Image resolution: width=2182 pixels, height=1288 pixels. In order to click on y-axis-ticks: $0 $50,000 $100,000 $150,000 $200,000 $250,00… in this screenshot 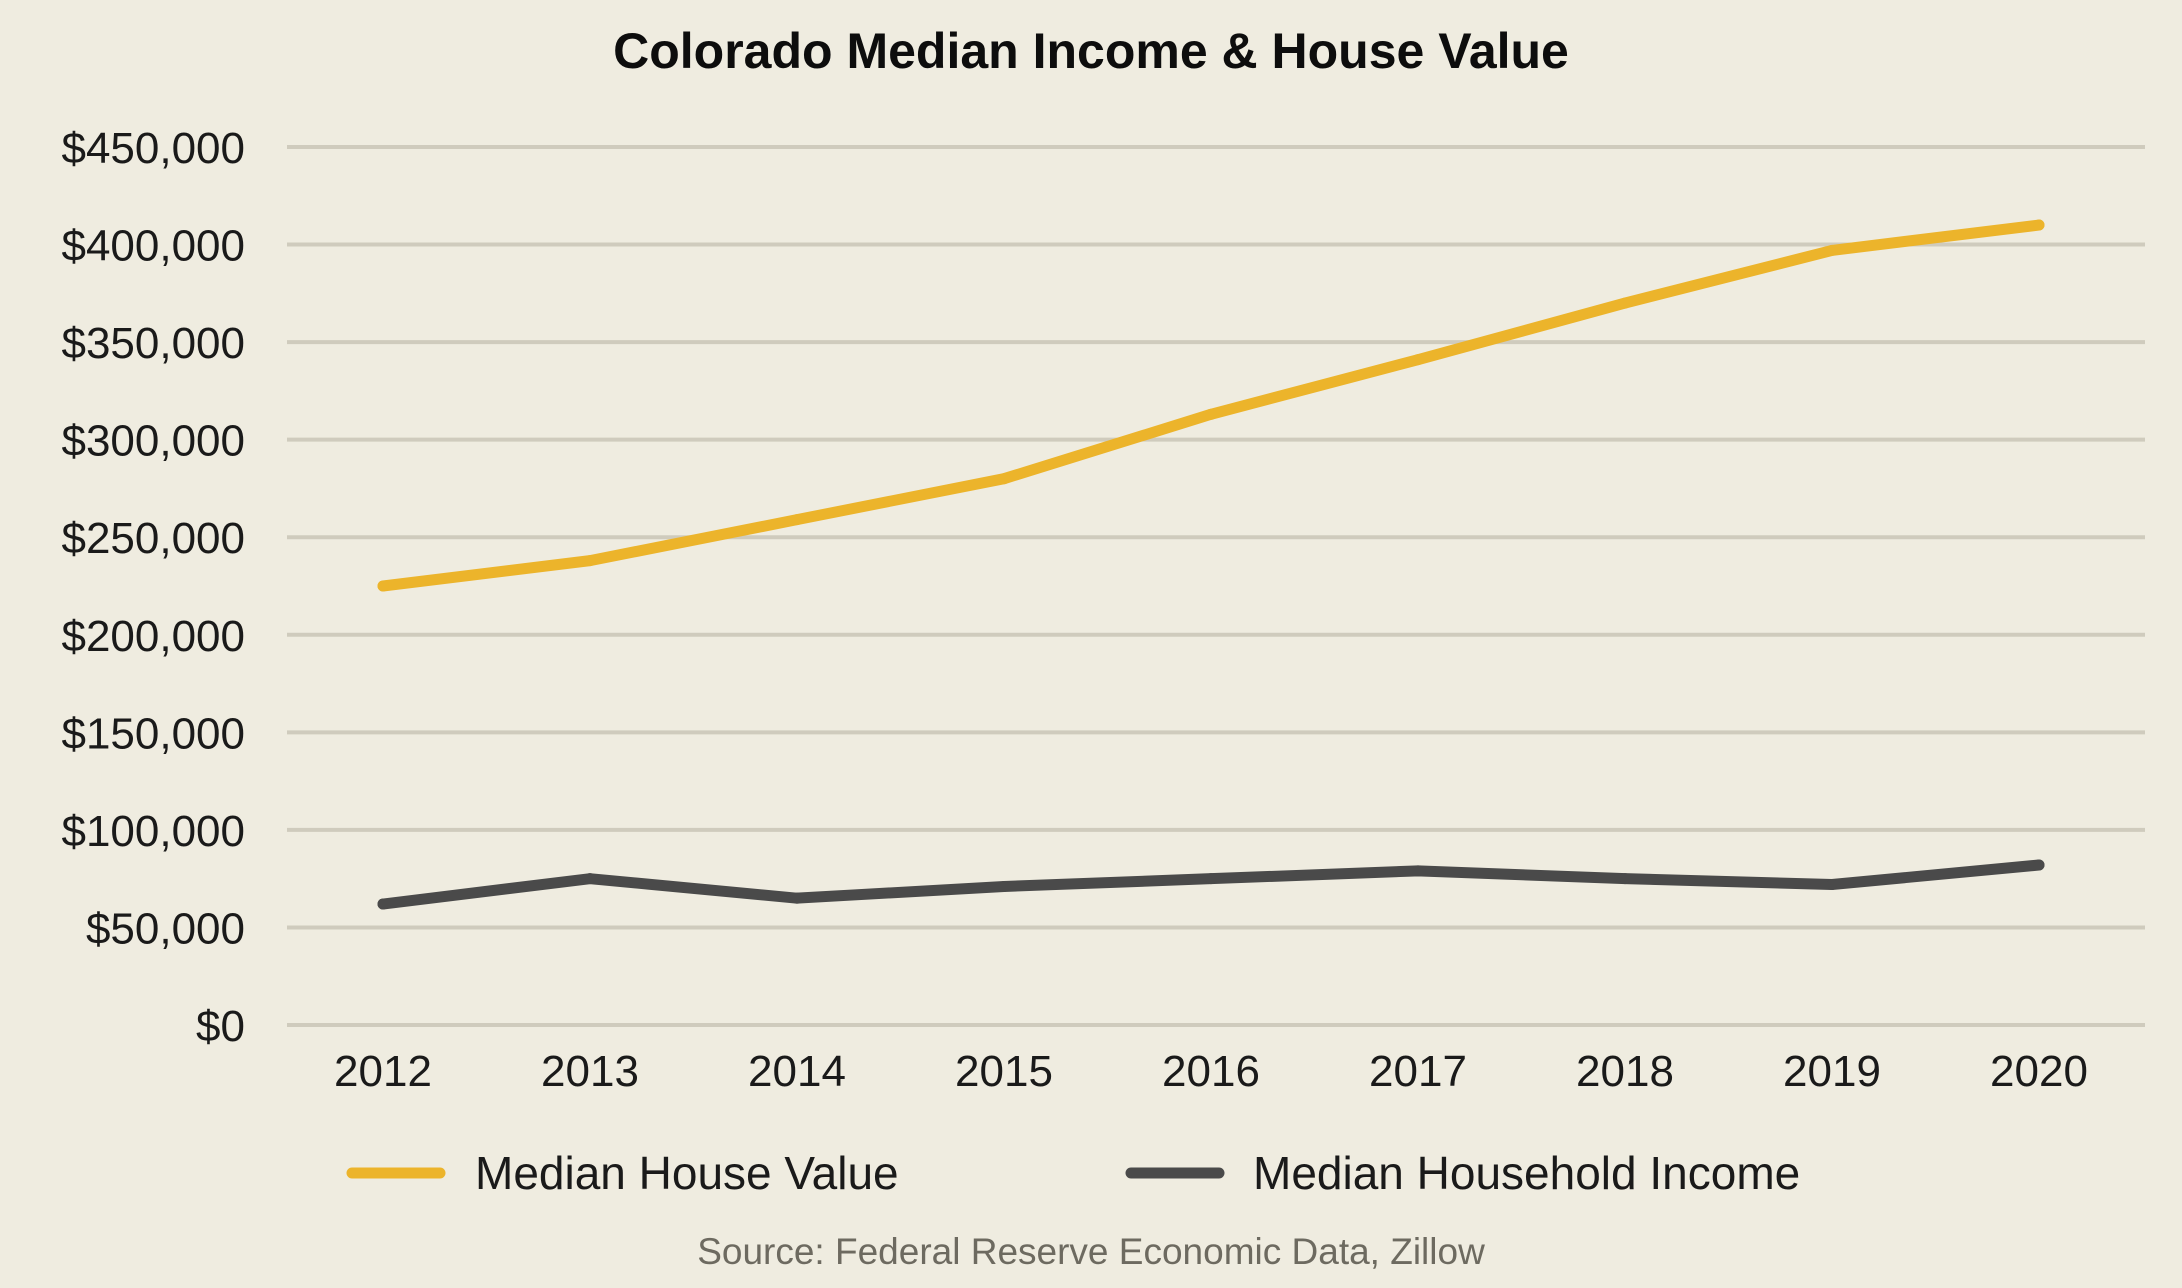, I will do `click(153, 587)`.